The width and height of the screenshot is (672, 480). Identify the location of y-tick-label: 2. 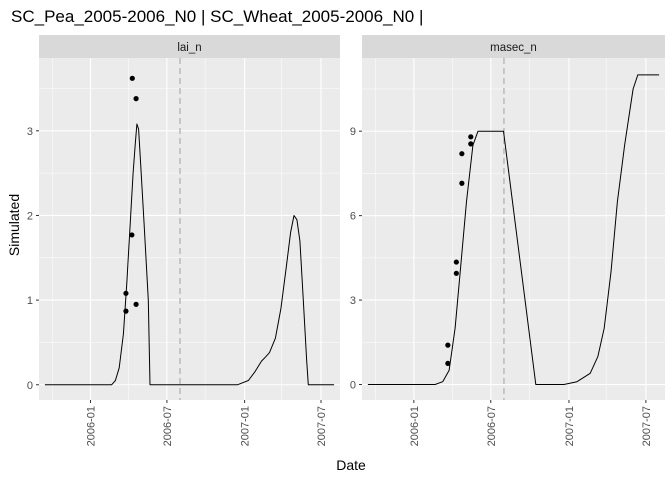
(30, 216).